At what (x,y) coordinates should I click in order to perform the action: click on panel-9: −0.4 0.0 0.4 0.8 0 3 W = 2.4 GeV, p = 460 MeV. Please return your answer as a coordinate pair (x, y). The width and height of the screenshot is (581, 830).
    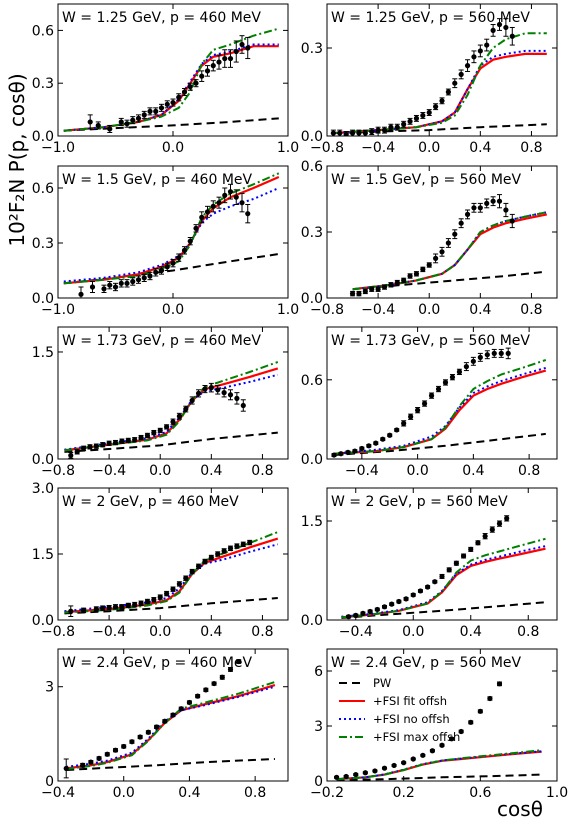
    Looking at the image, I should click on (165, 724).